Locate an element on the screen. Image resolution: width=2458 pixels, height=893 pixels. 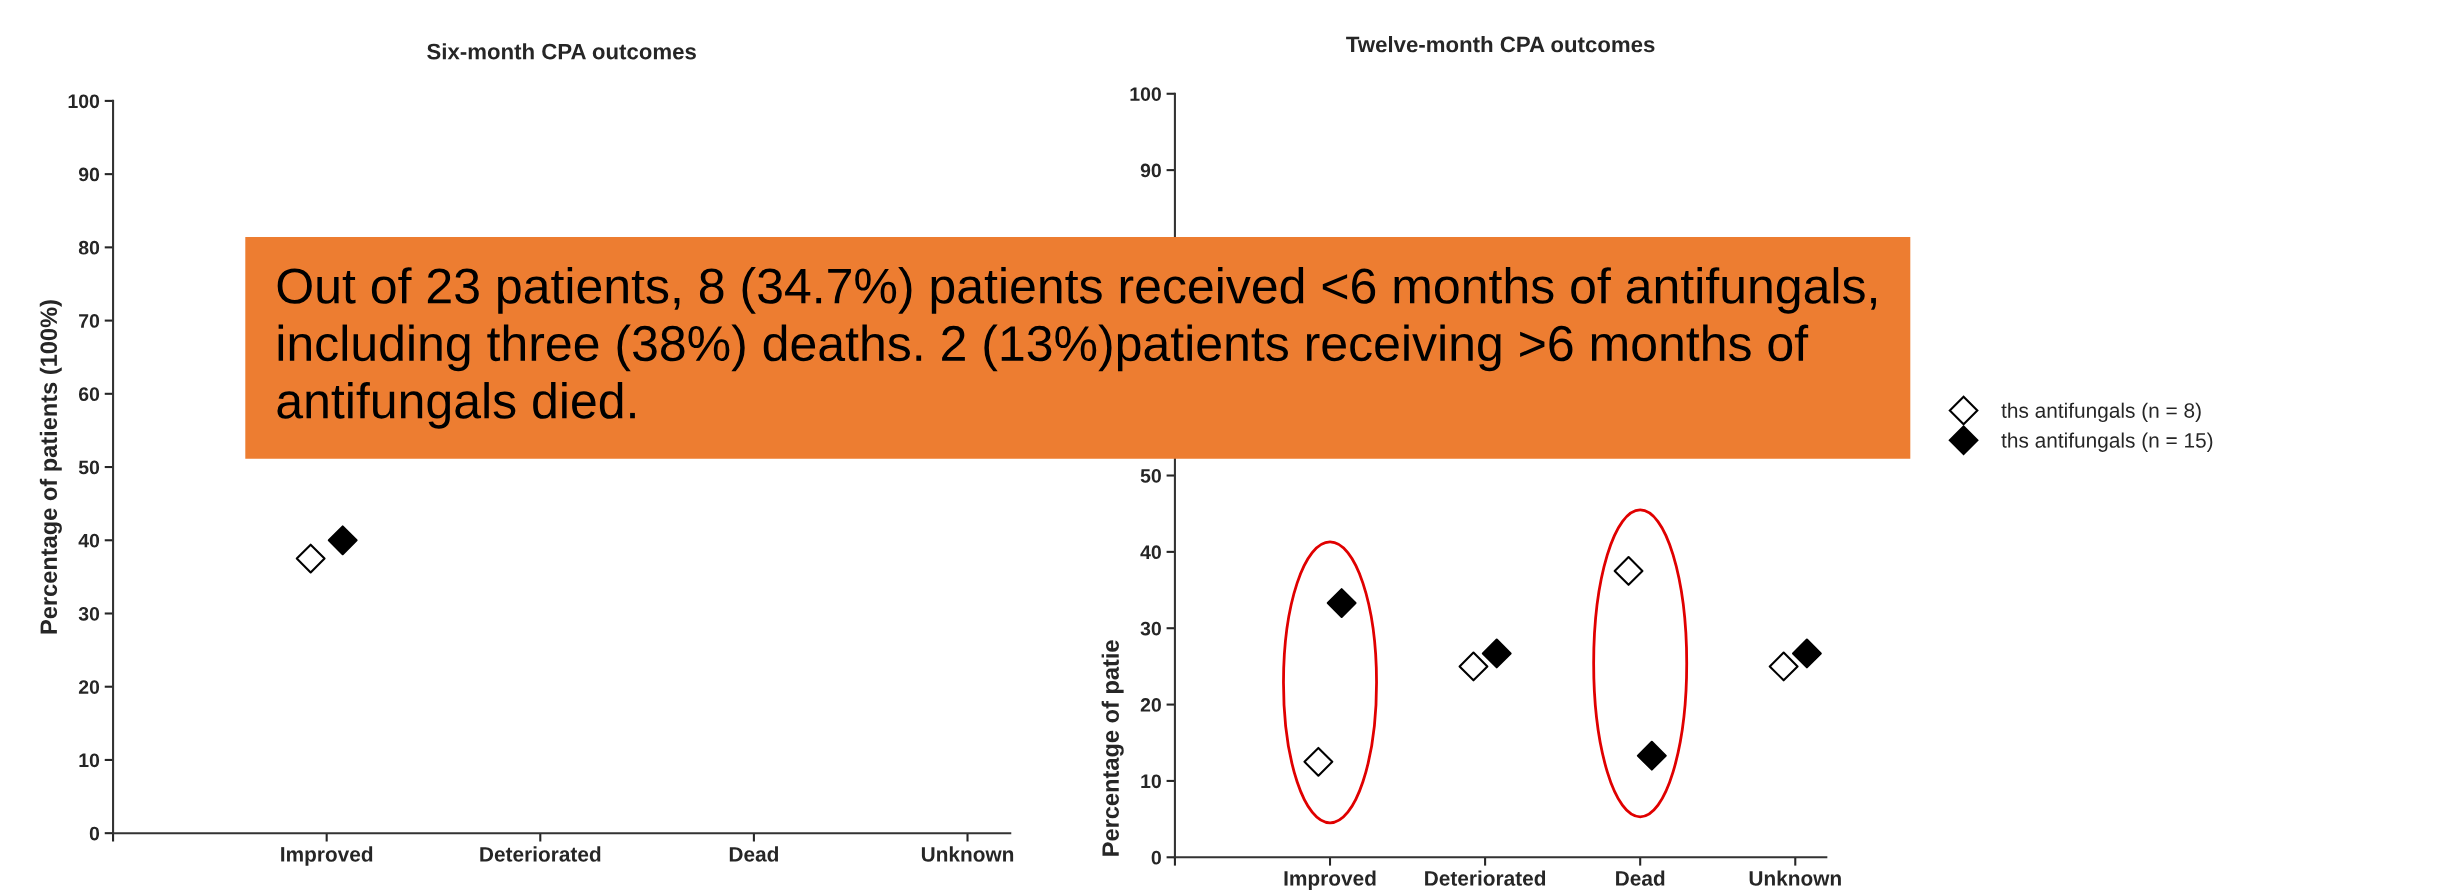
y-axis-title: Percentage of patients (100%) is located at coordinates (50, 467).